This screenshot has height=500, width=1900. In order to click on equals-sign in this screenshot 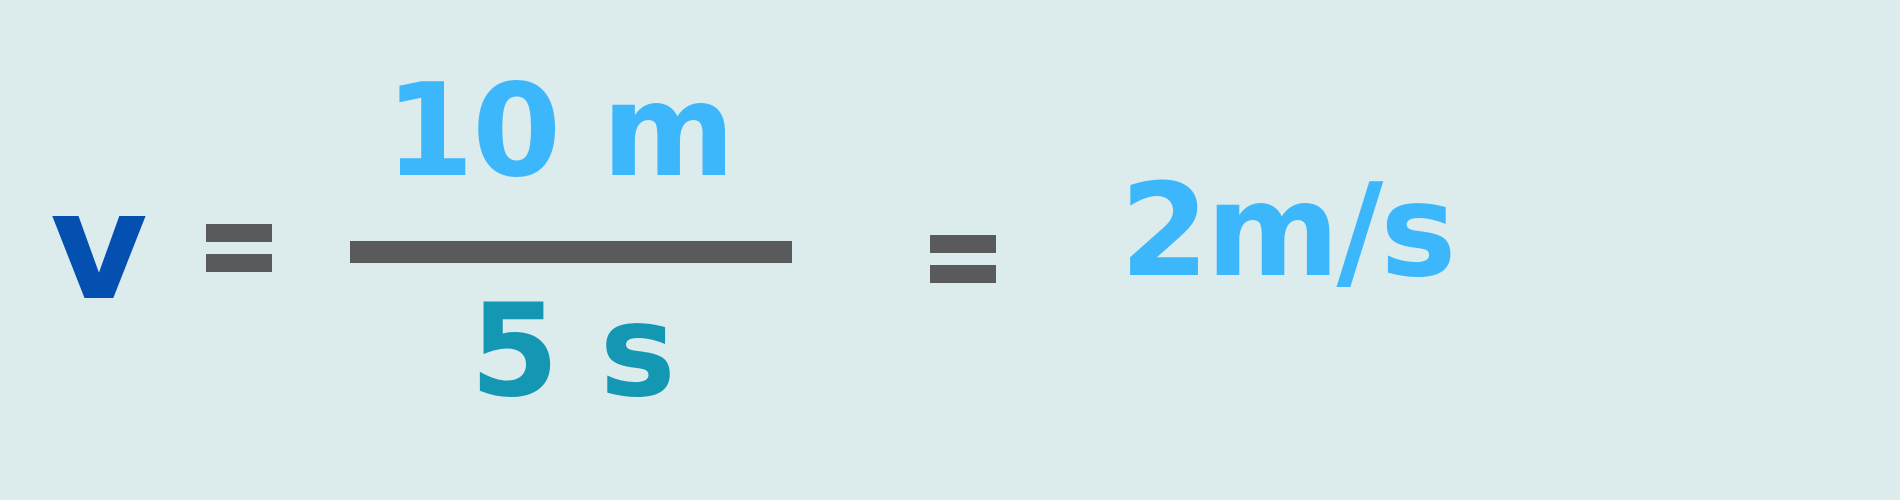, I will do `click(239, 248)`.